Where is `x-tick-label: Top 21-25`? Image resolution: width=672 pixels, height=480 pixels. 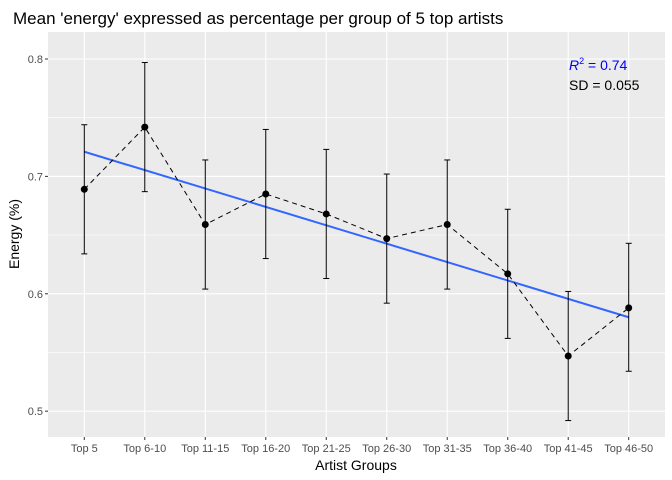 x-tick-label: Top 21-25 is located at coordinates (326, 449).